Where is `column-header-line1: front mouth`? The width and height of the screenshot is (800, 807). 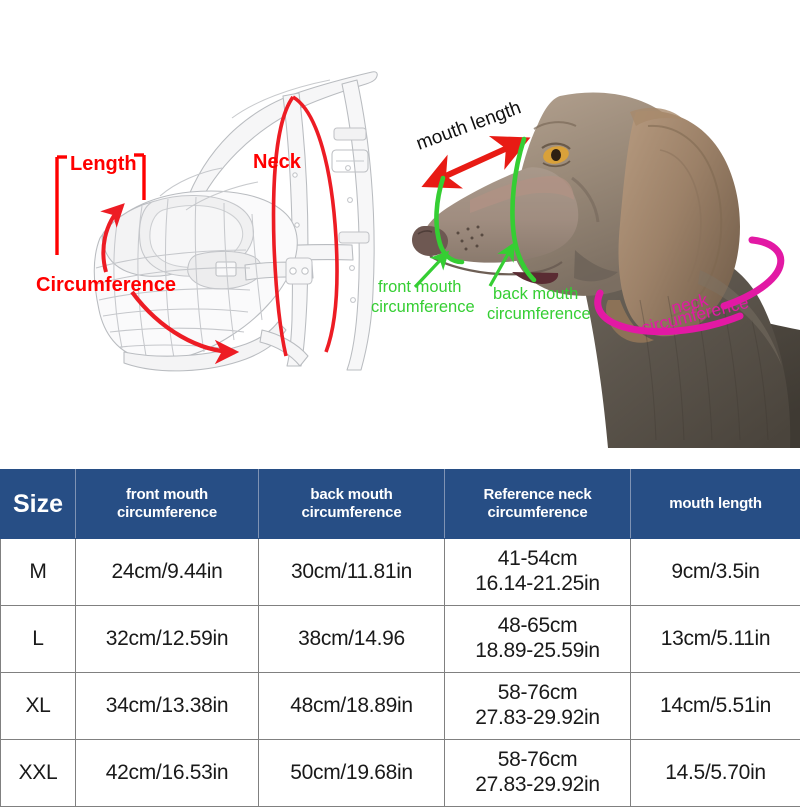 column-header-line1: front mouth is located at coordinates (167, 494).